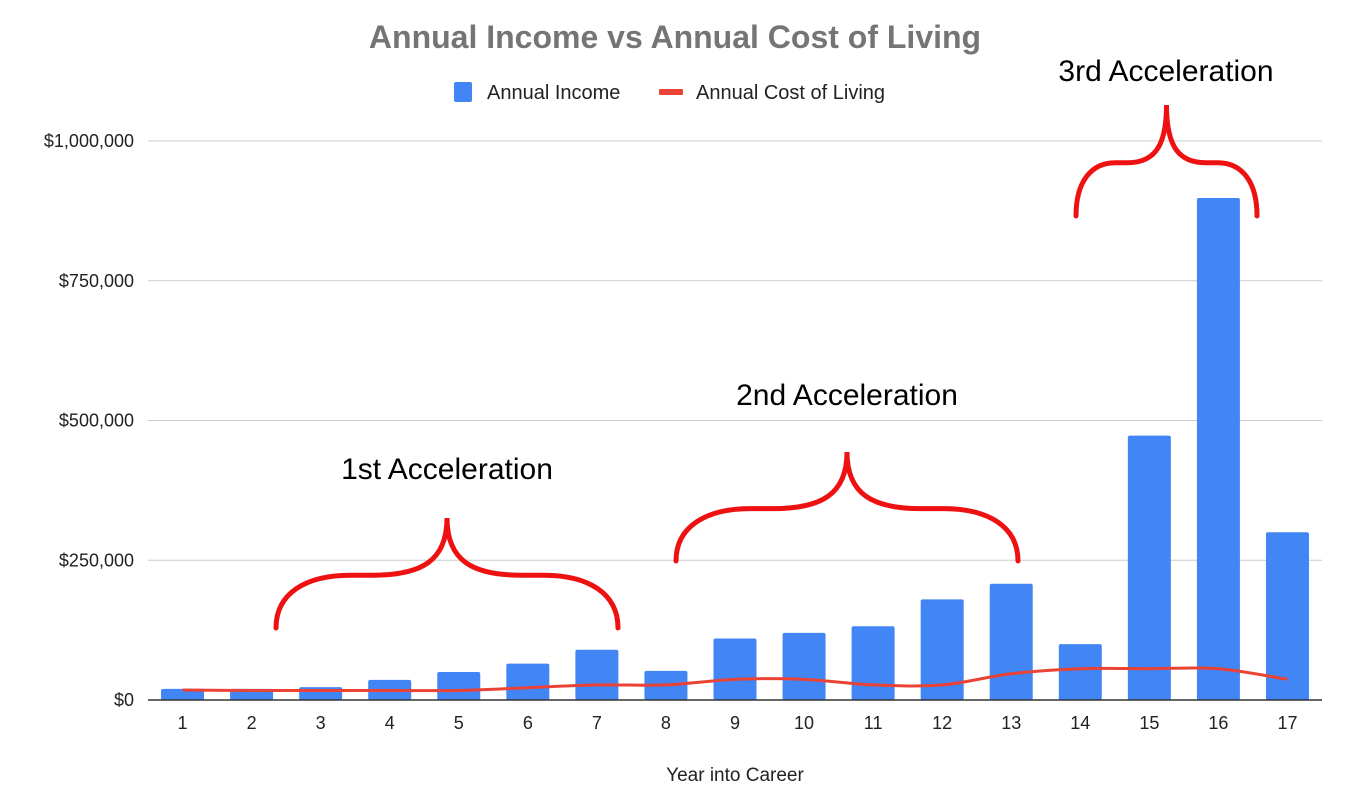  What do you see at coordinates (1287, 723) in the screenshot?
I see `x-tick-label: 17` at bounding box center [1287, 723].